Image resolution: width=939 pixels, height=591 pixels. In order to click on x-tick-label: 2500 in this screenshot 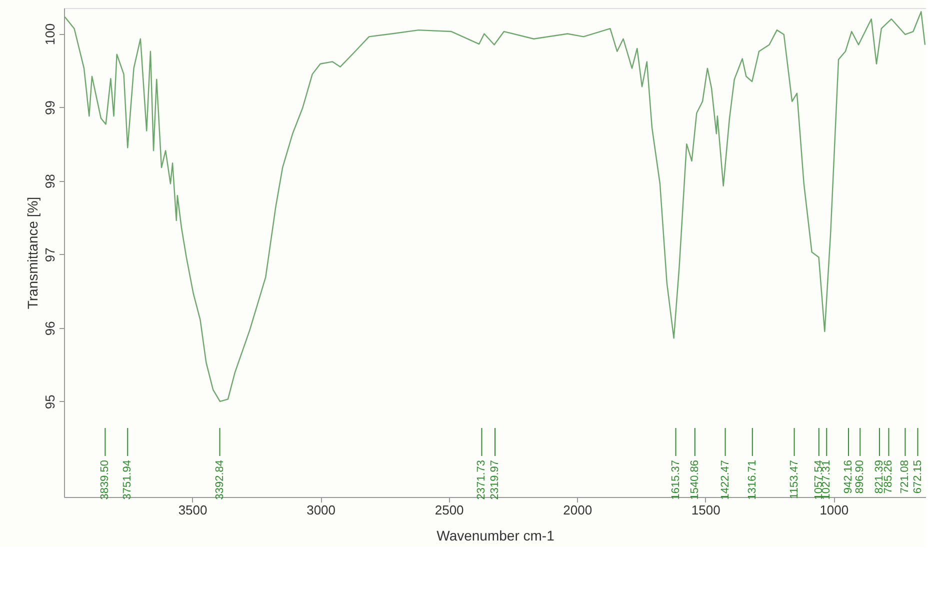, I will do `click(449, 510)`.